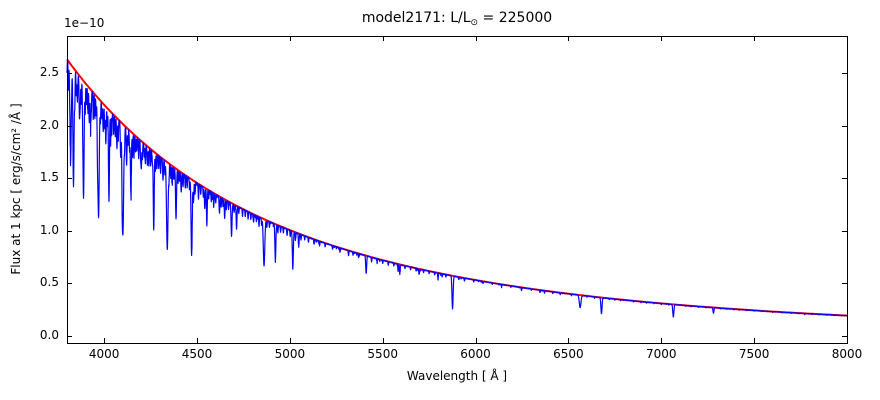  What do you see at coordinates (49, 229) in the screenshot?
I see `y-tick-label: 1.0` at bounding box center [49, 229].